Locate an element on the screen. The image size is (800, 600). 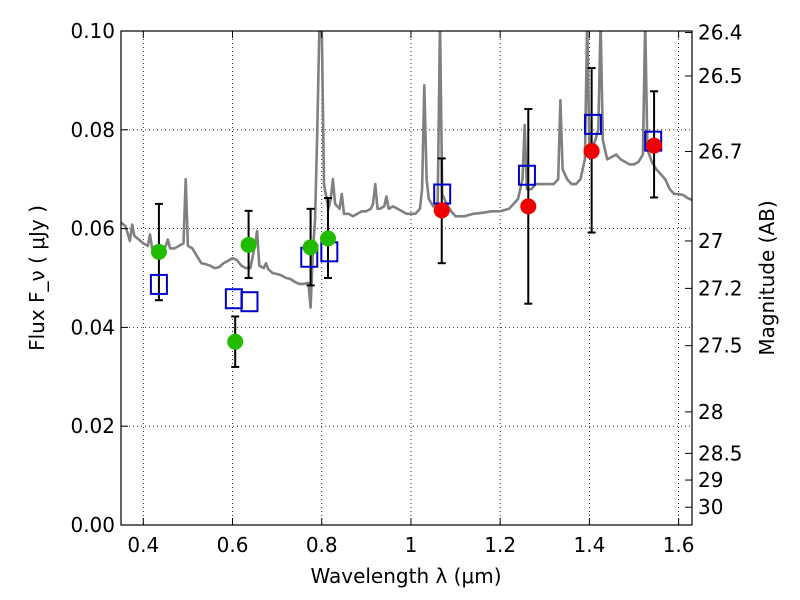
x-tick-label: 0.8 is located at coordinates (322, 545).